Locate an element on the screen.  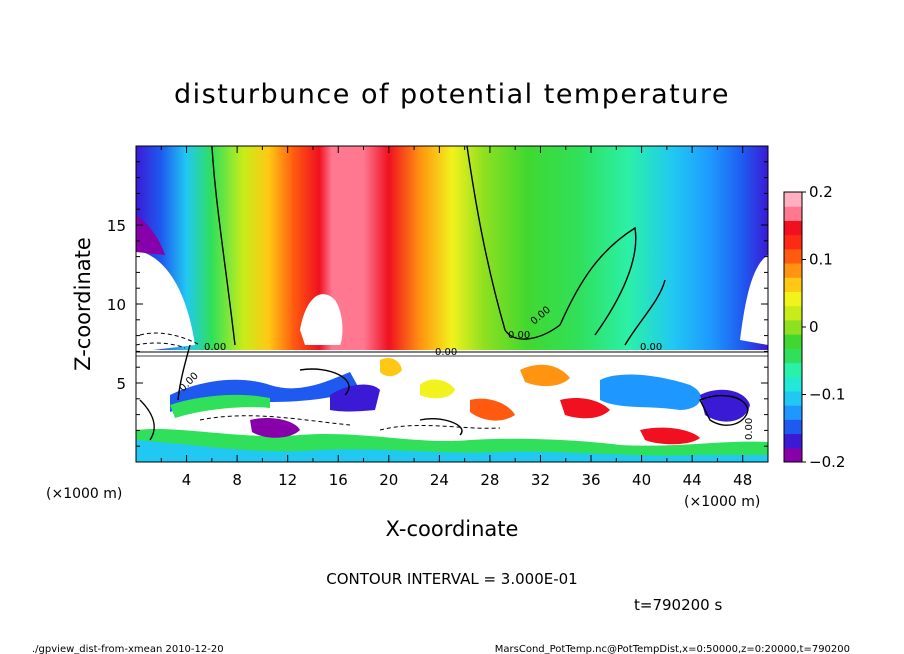
contour-interval-text: CONTOUR INTERVAL = 3.000E-01 is located at coordinates (451, 579).